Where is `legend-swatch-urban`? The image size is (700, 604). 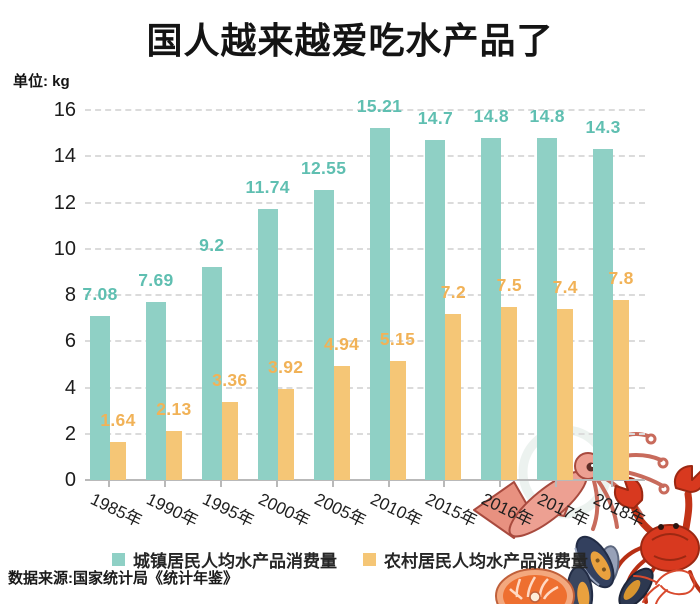
legend-swatch-urban is located at coordinates (118, 559).